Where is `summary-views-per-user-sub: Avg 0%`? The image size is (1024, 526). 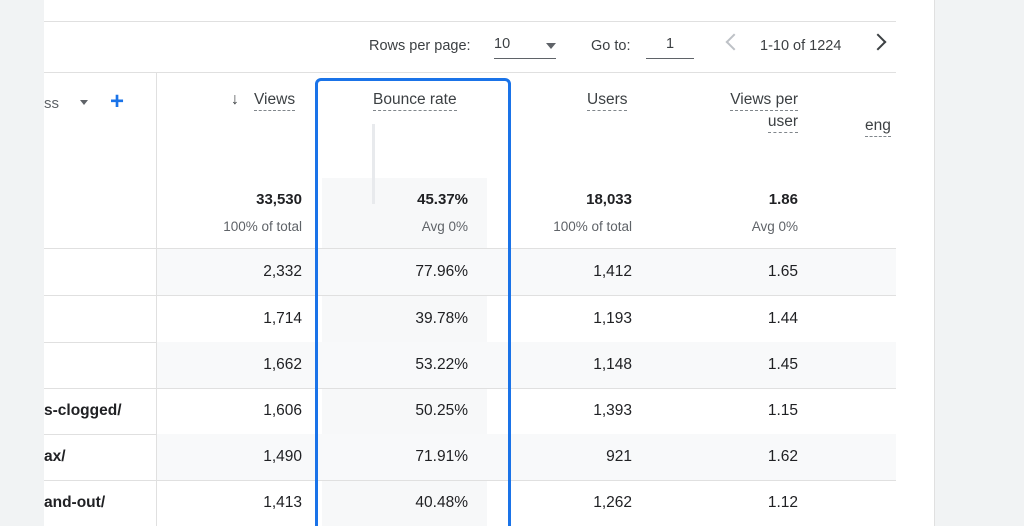 summary-views-per-user-sub: Avg 0% is located at coordinates (774, 226).